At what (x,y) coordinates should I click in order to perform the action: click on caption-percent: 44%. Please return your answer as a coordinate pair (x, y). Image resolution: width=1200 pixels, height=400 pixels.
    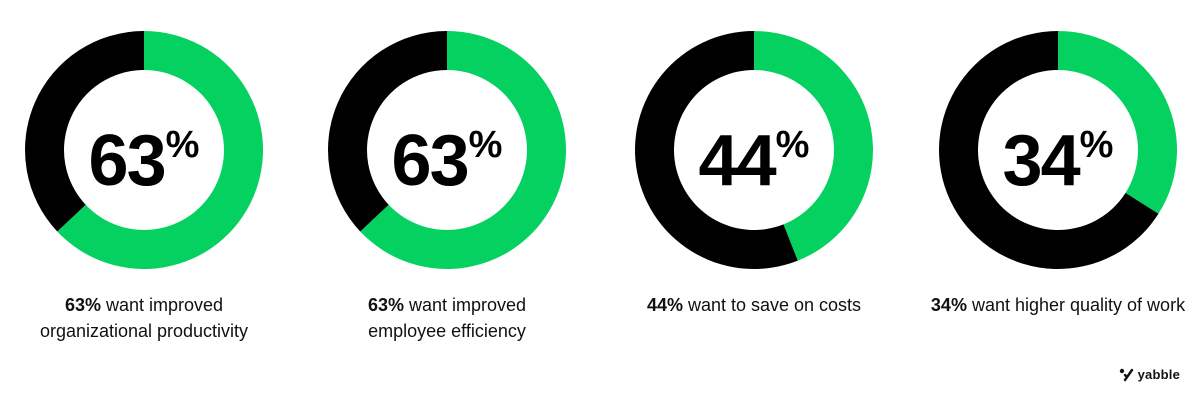
    Looking at the image, I should click on (664, 305).